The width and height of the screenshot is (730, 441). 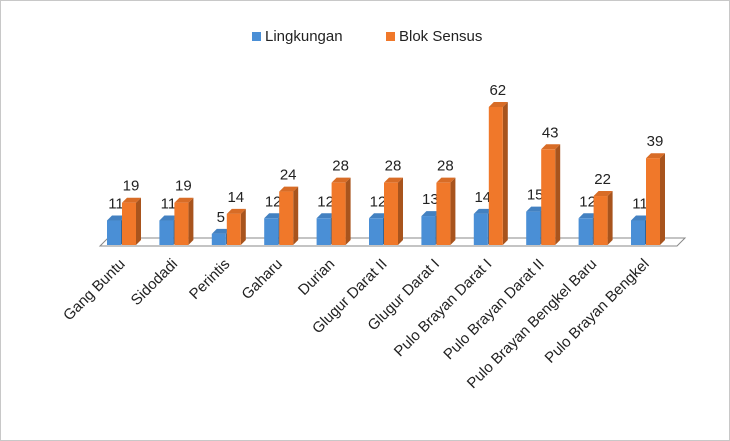 What do you see at coordinates (367, 36) in the screenshot?
I see `legend: Lingkungan Blok Sensus` at bounding box center [367, 36].